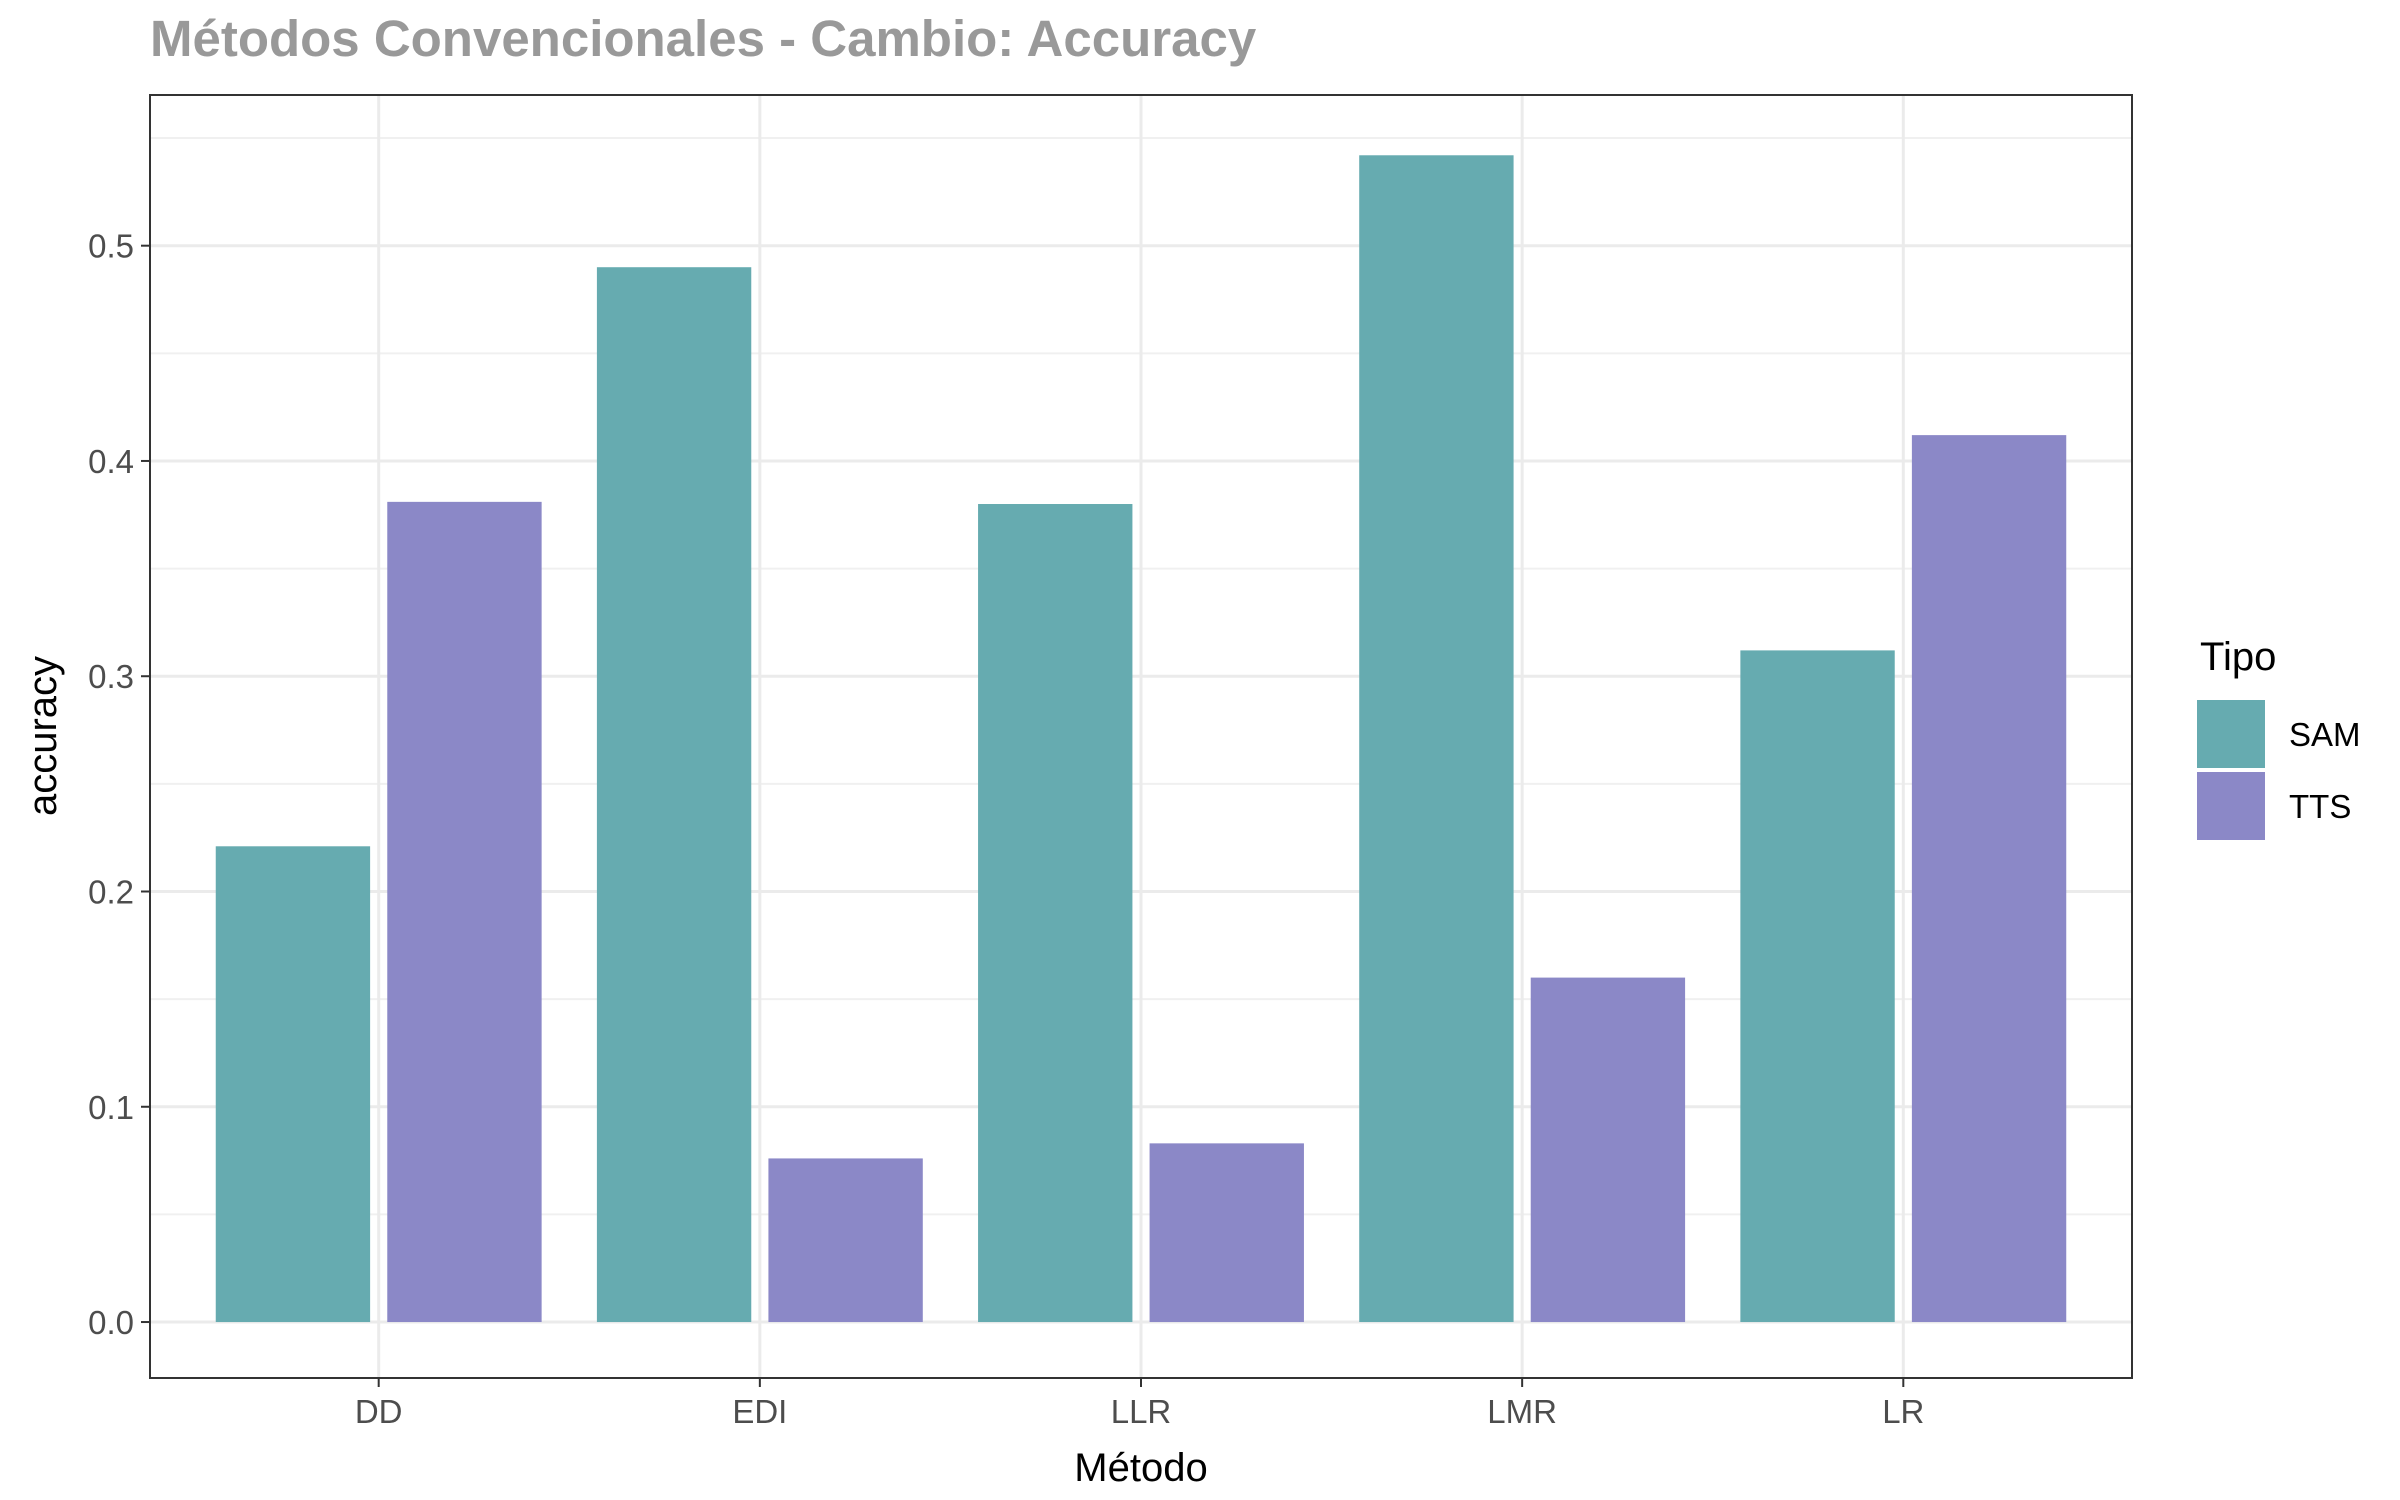 Image resolution: width=2400 pixels, height=1500 pixels. I want to click on x-tick-label: LR, so click(1903, 1411).